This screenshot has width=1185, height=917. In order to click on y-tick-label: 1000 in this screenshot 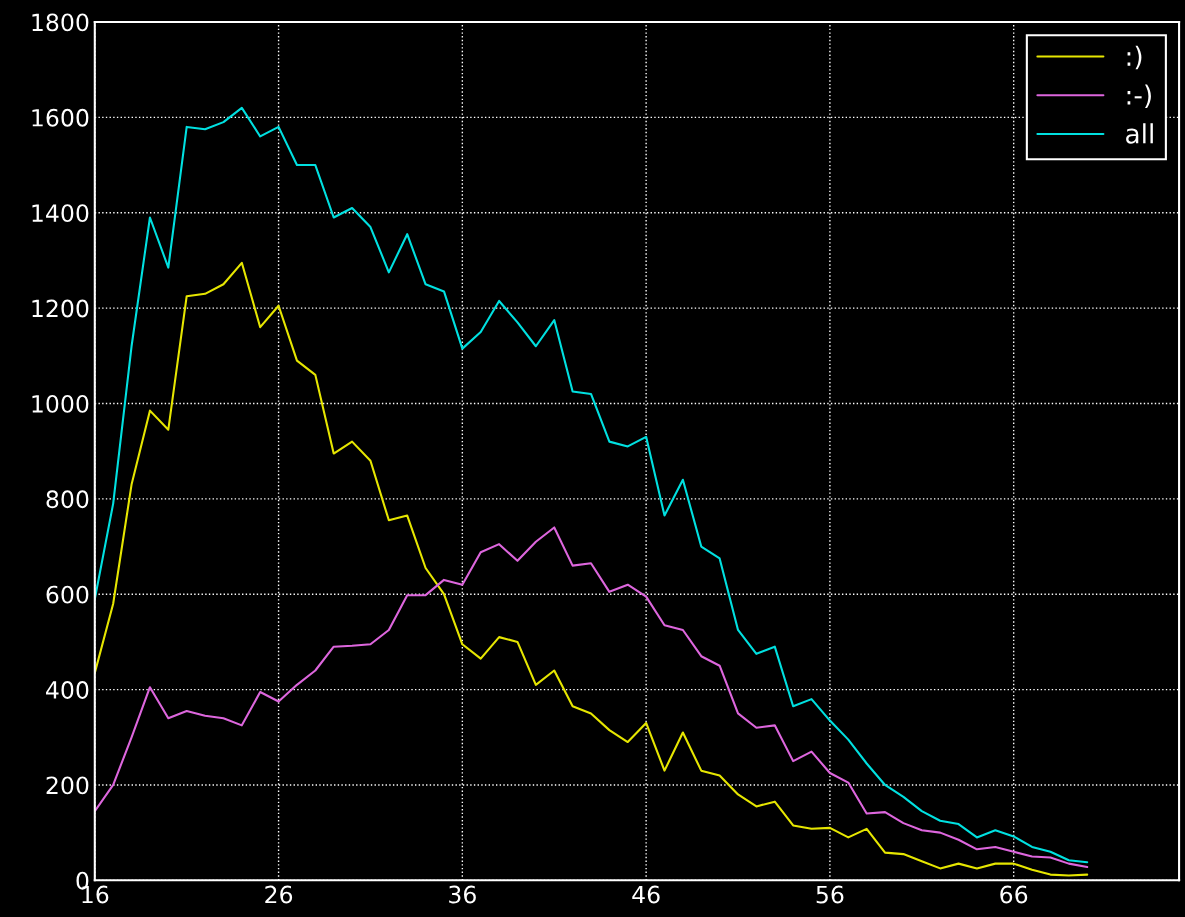, I will do `click(60, 403)`.